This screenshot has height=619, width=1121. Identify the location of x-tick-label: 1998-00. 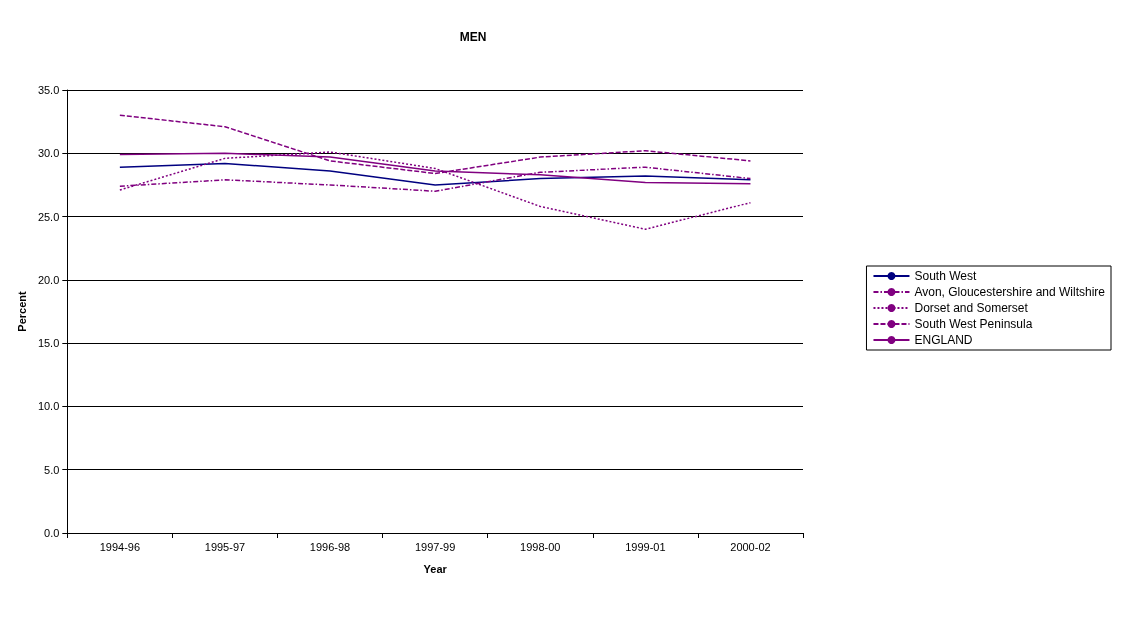
(540, 546).